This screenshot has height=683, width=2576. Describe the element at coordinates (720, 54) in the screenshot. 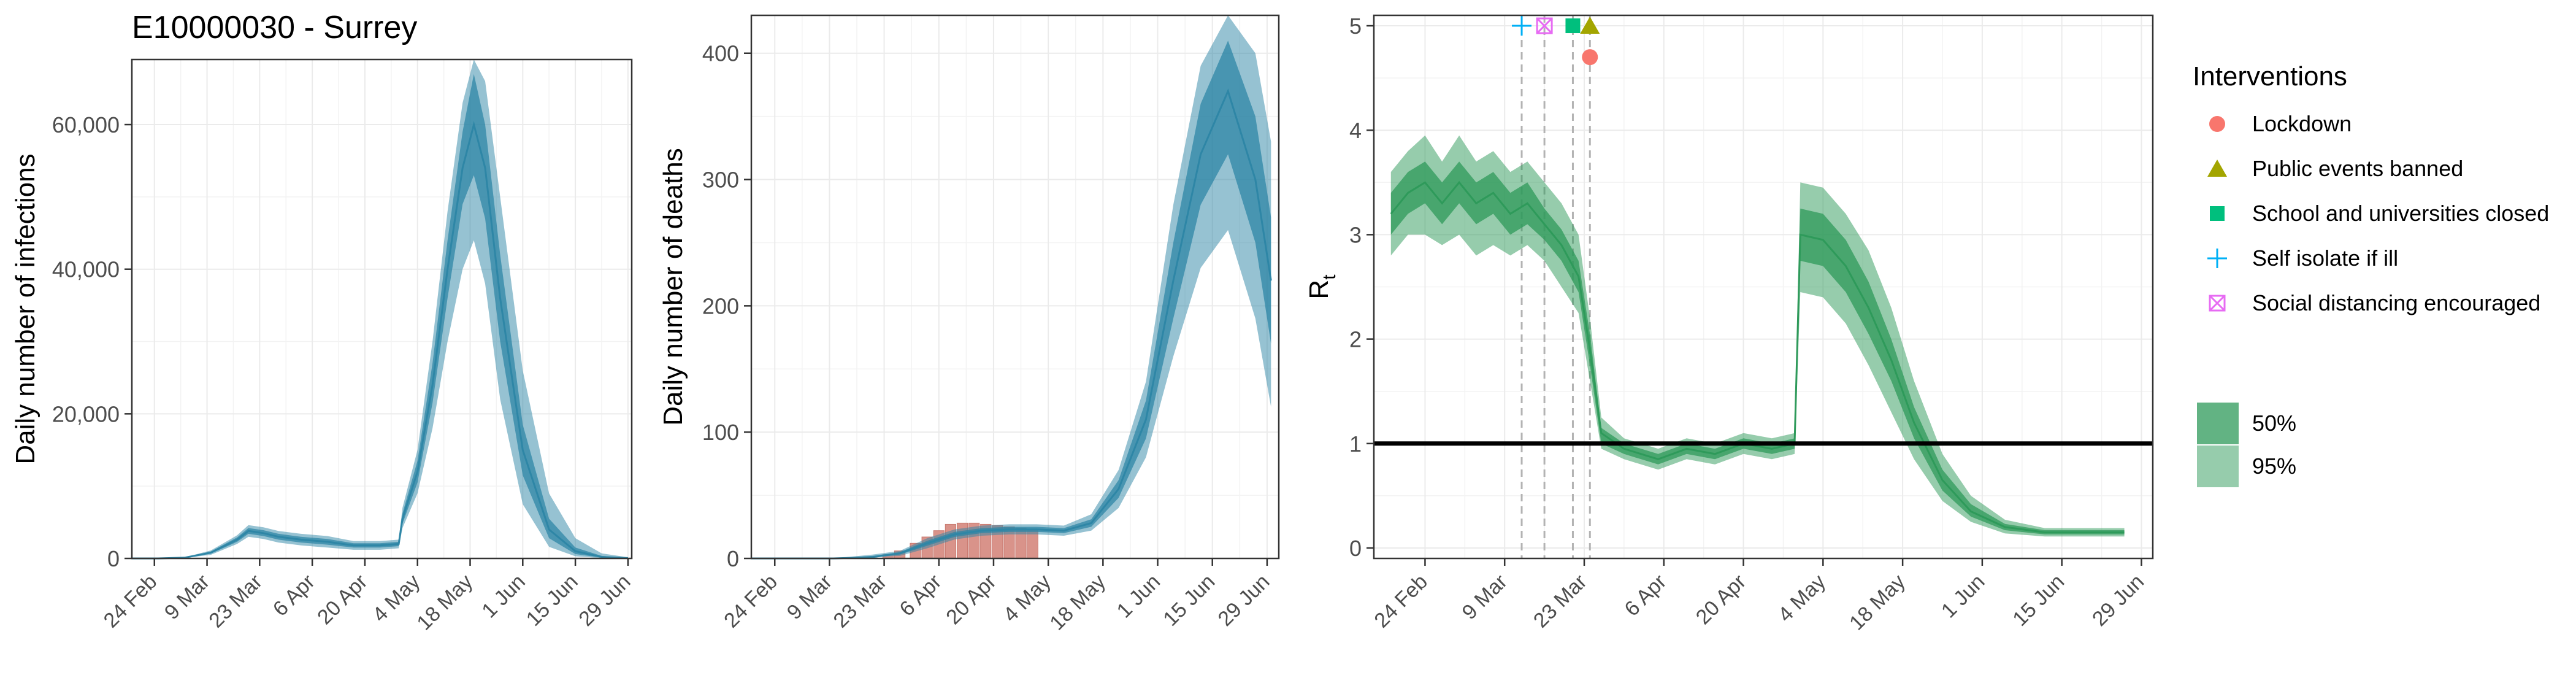

I see `y-tick-label: 400` at that location.